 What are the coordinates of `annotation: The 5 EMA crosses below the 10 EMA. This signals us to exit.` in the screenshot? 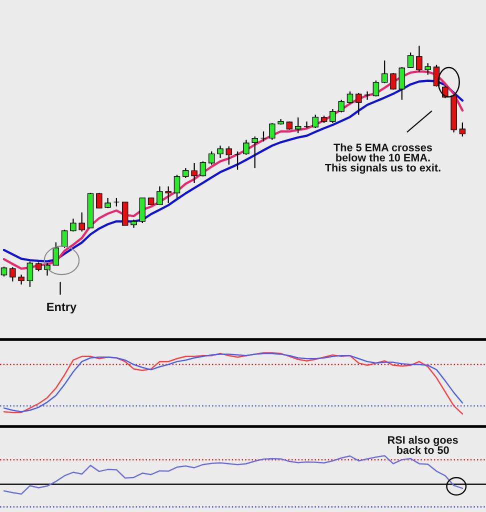 It's located at (382, 158).